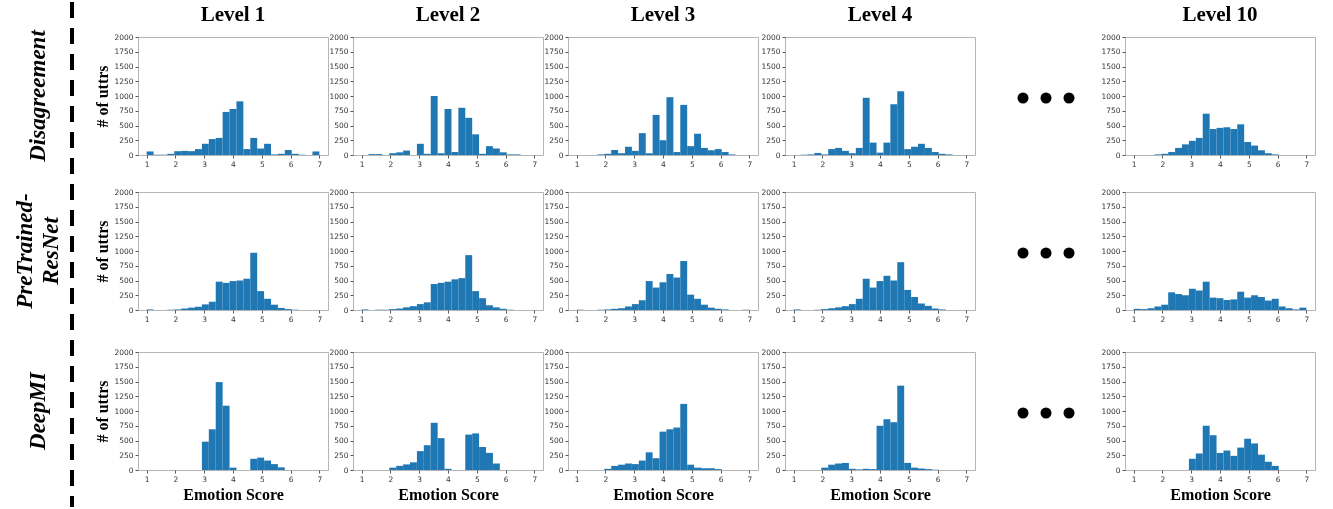  What do you see at coordinates (38, 251) in the screenshot?
I see `text: PreTrained-ResNet` at bounding box center [38, 251].